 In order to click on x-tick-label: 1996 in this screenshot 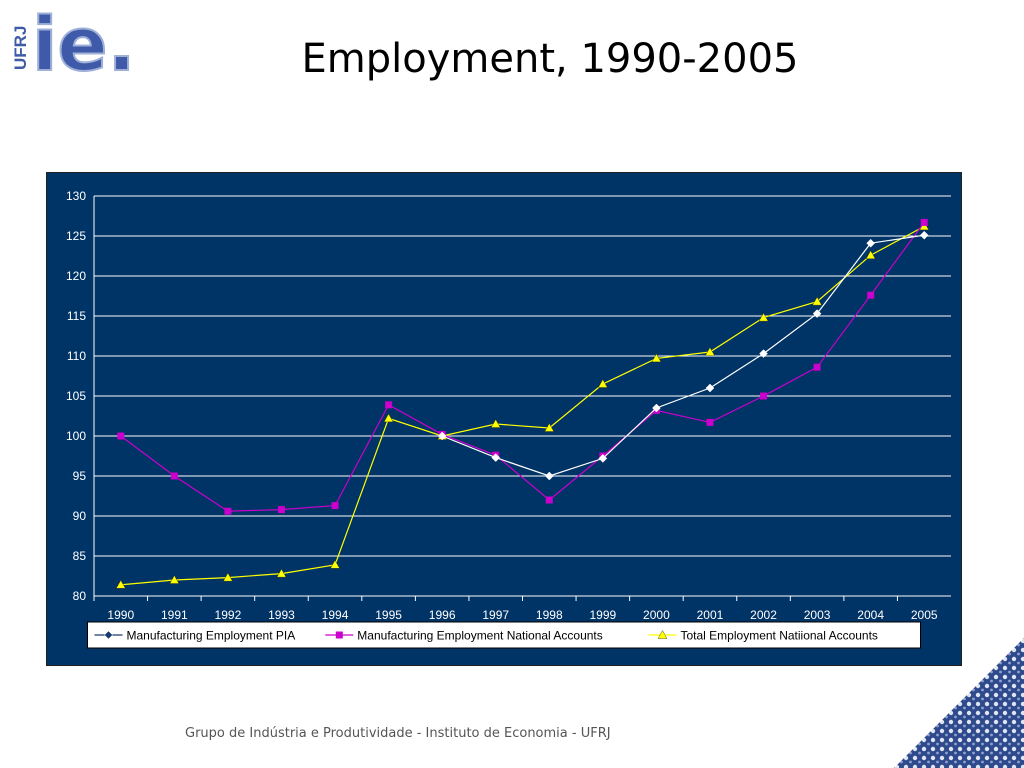, I will do `click(442, 615)`.